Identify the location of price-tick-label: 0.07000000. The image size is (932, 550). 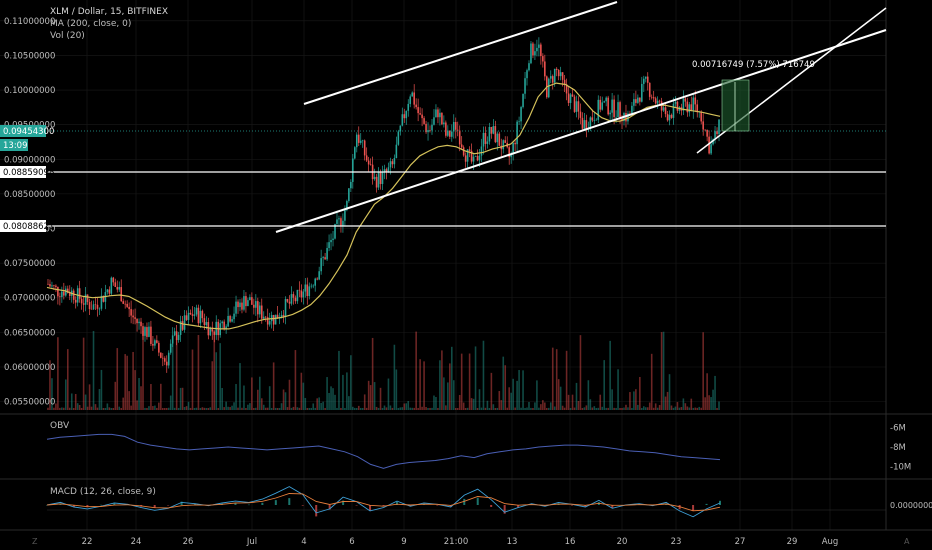
(29, 299).